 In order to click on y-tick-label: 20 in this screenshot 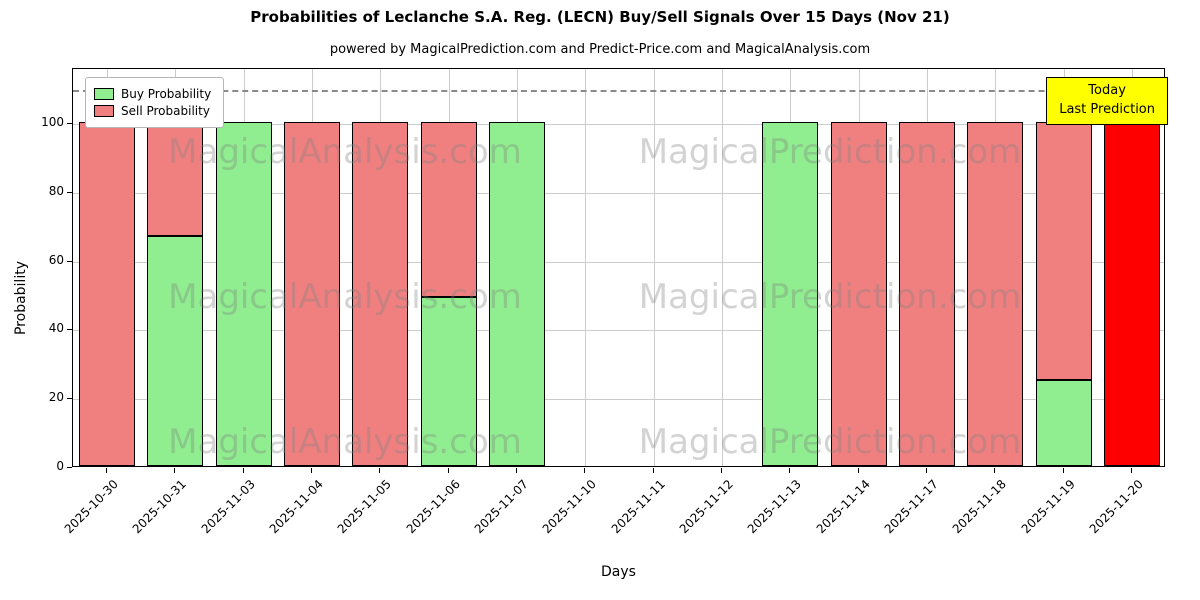, I will do `click(56, 397)`.